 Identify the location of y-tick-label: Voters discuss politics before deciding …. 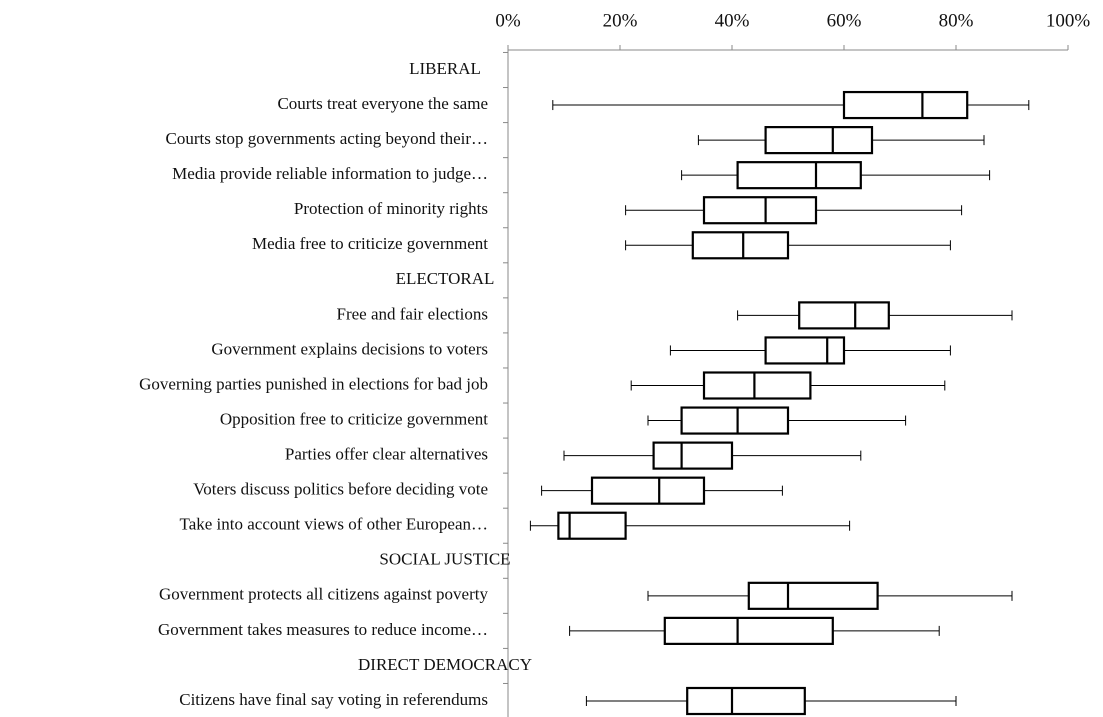
(340, 489).